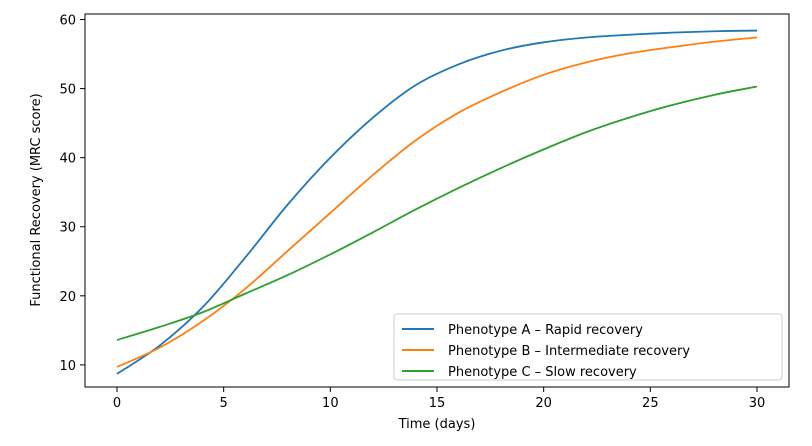 This screenshot has height=446, width=812. What do you see at coordinates (67, 90) in the screenshot?
I see `y-tick-label: 50` at bounding box center [67, 90].